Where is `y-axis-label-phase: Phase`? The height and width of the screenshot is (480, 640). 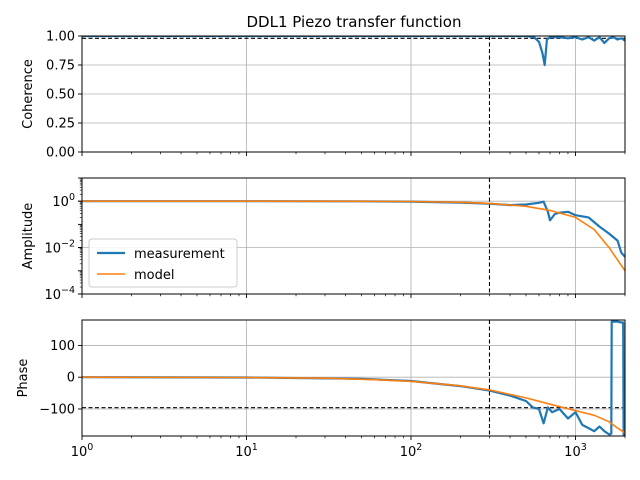 y-axis-label-phase: Phase is located at coordinates (23, 378).